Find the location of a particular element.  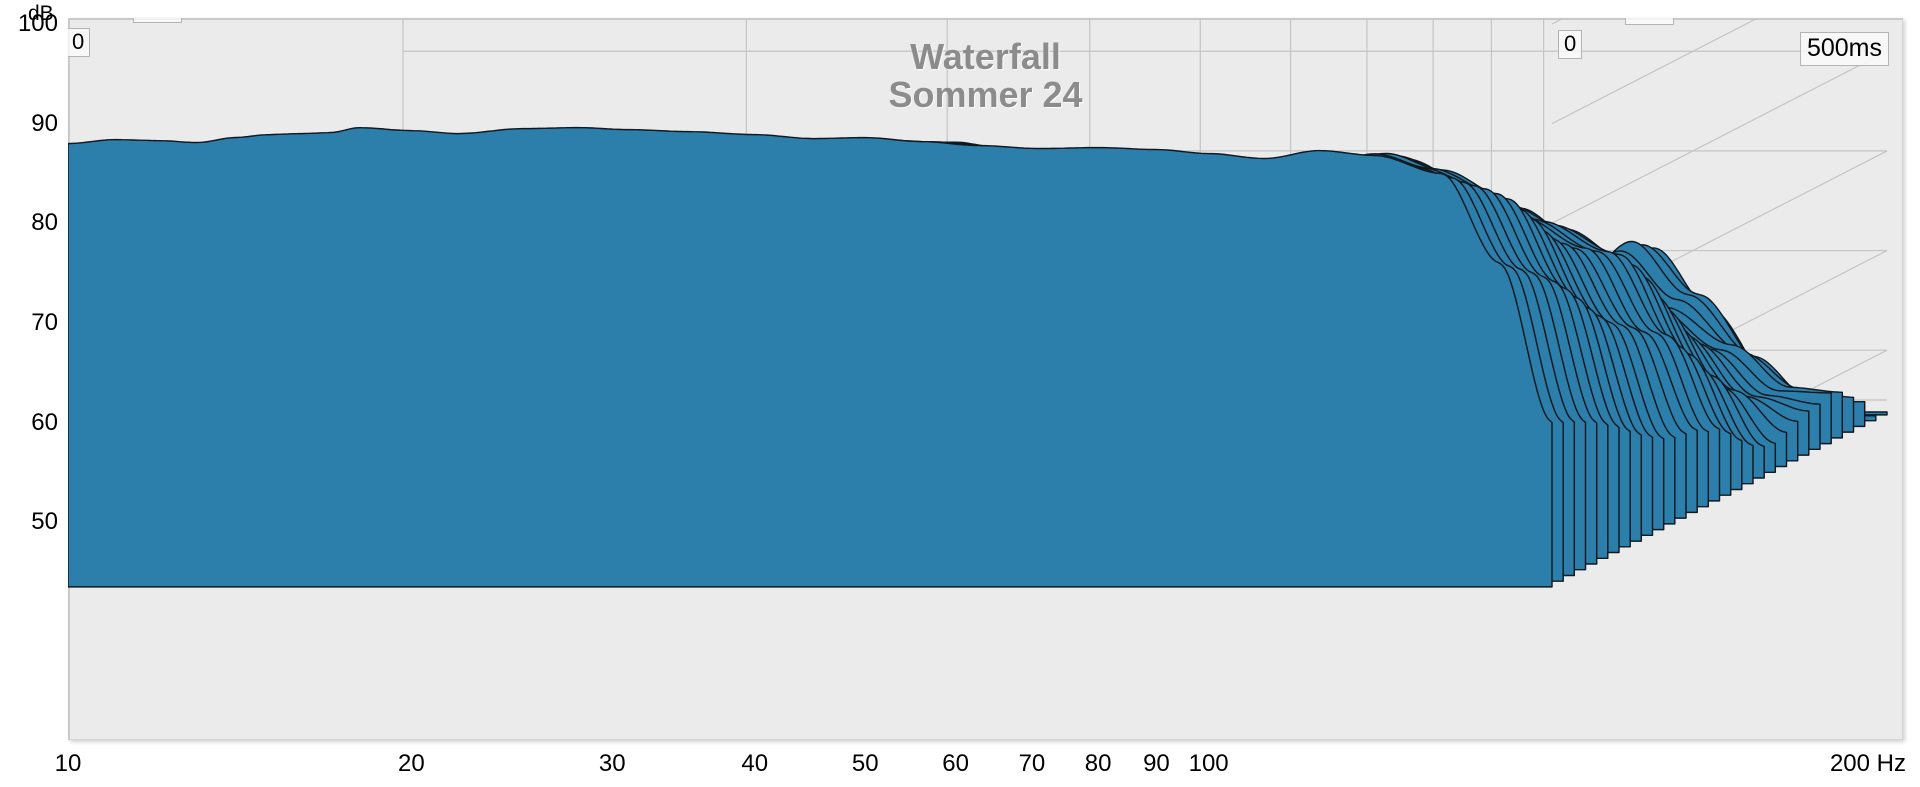

y-axis-tick-90: 90 is located at coordinates (44, 123).